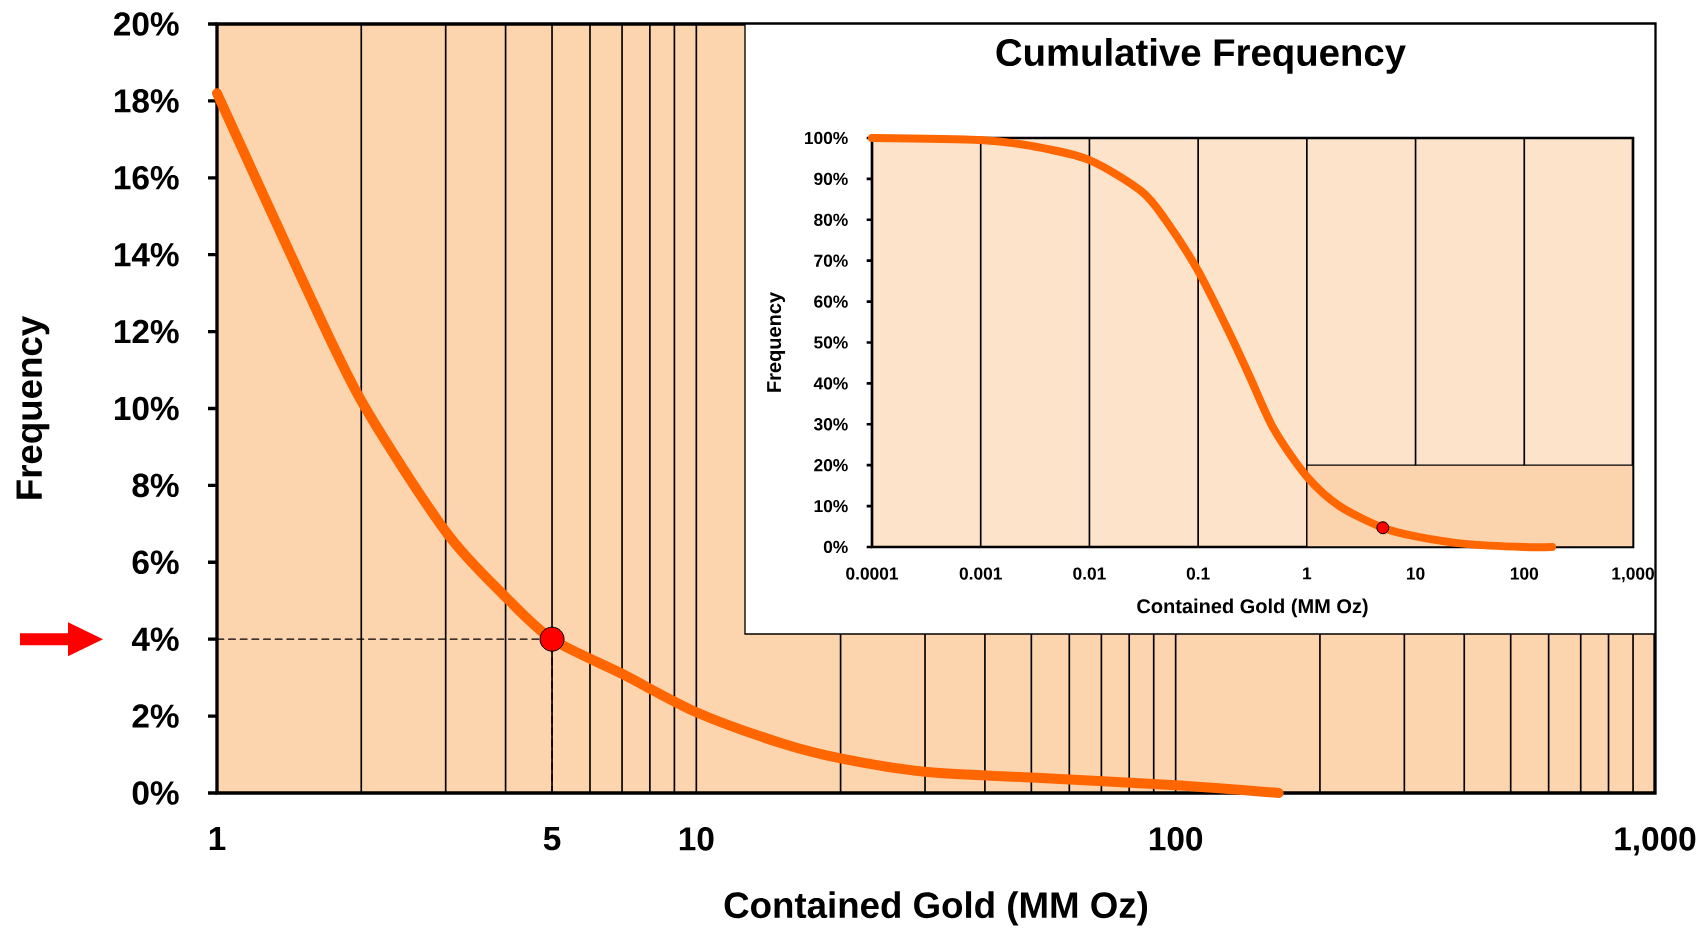  What do you see at coordinates (830, 383) in the screenshot?
I see `y-tick-label: 40%` at bounding box center [830, 383].